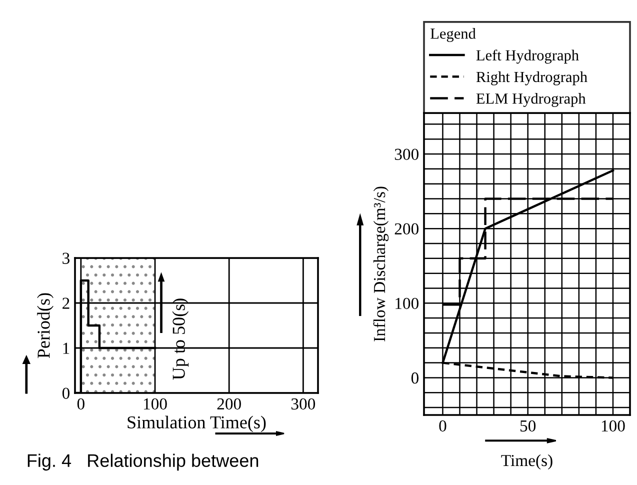  I want to click on y-tick-label: 100, so click(407, 304).